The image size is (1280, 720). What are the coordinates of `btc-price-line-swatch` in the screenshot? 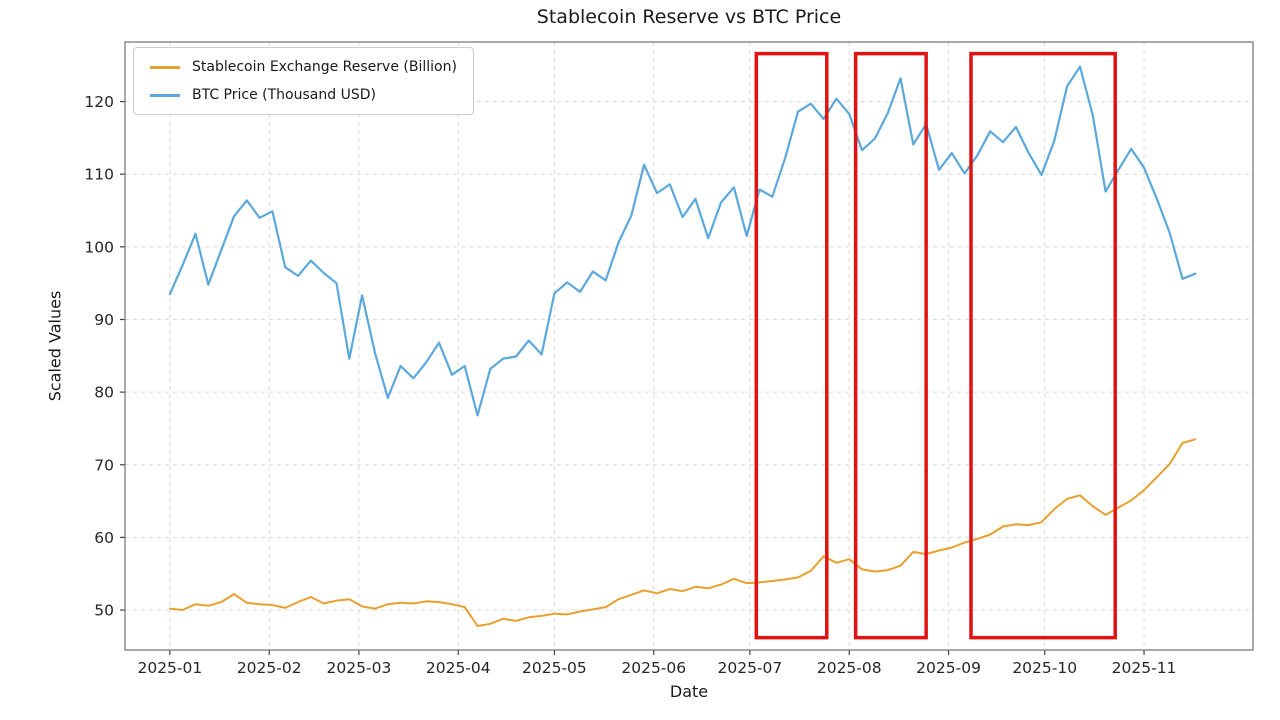 It's located at (165, 95).